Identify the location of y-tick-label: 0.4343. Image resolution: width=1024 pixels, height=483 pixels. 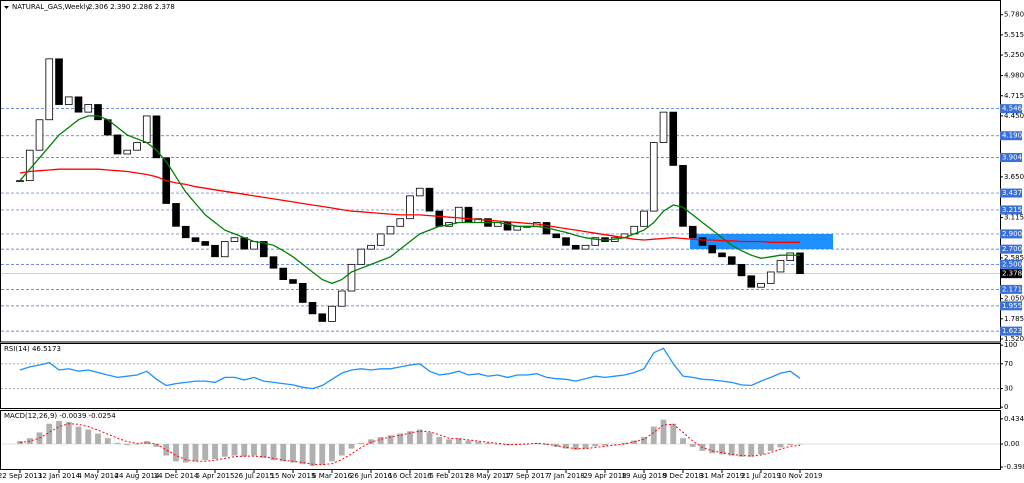
(1014, 419).